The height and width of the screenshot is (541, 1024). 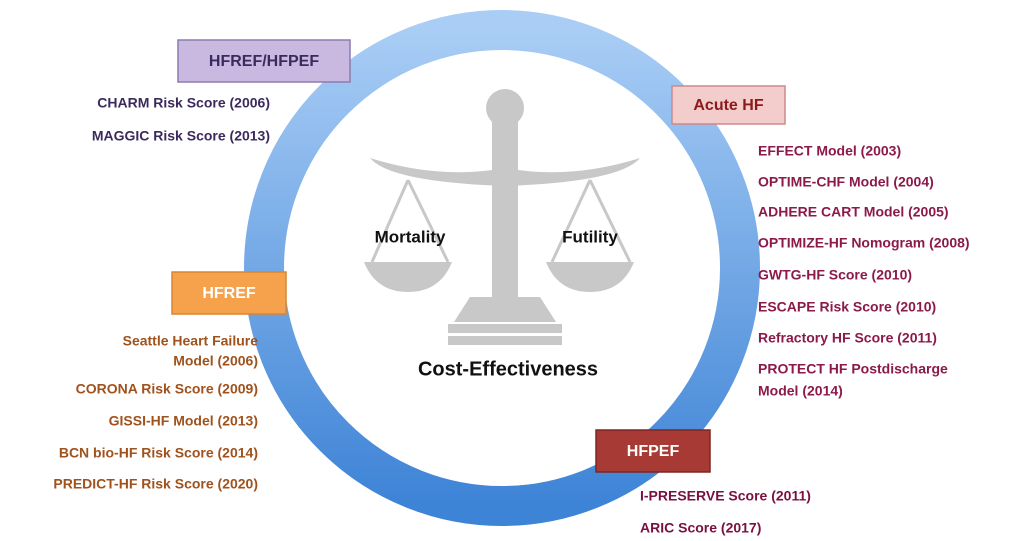 What do you see at coordinates (700, 528) in the screenshot?
I see `score-item: ARIC Score (2017)` at bounding box center [700, 528].